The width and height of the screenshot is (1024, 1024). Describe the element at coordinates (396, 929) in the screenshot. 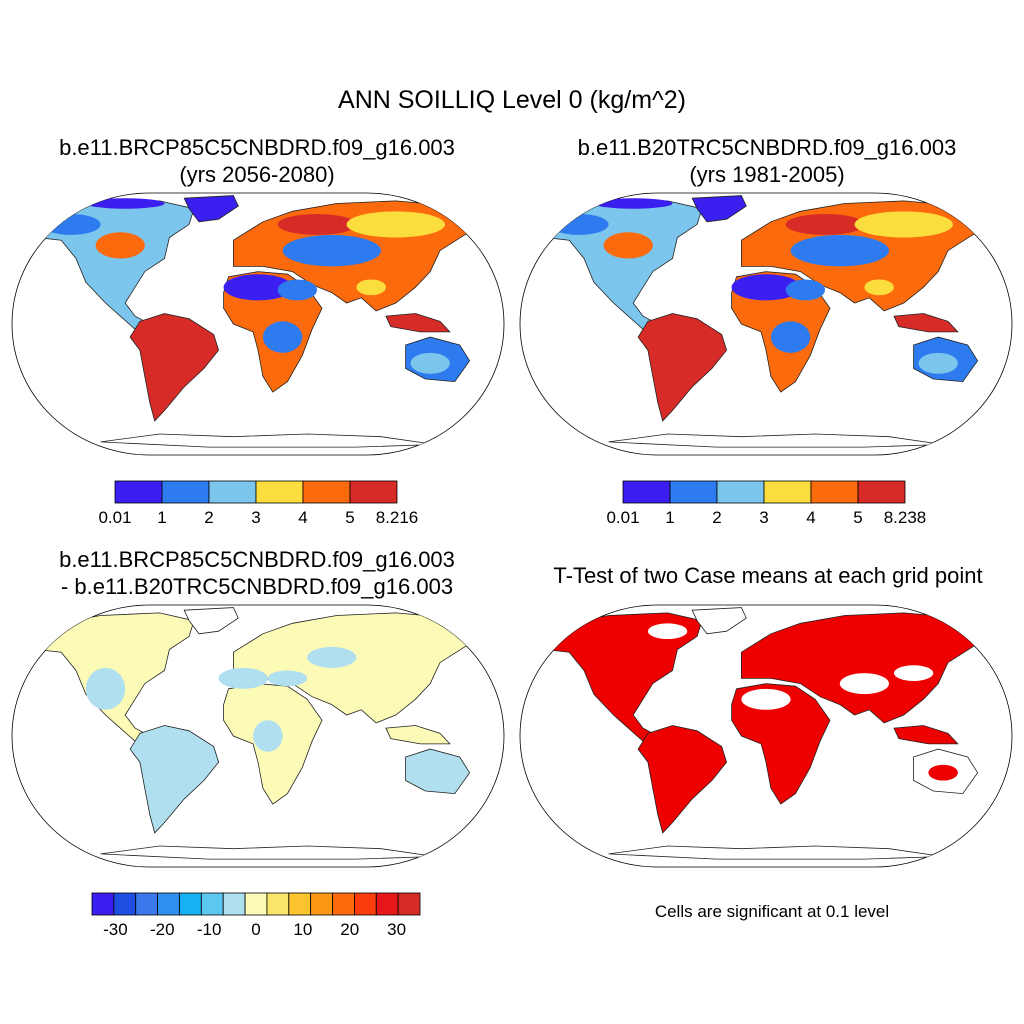

I see `colorbar-3-tick-6: 30` at that location.